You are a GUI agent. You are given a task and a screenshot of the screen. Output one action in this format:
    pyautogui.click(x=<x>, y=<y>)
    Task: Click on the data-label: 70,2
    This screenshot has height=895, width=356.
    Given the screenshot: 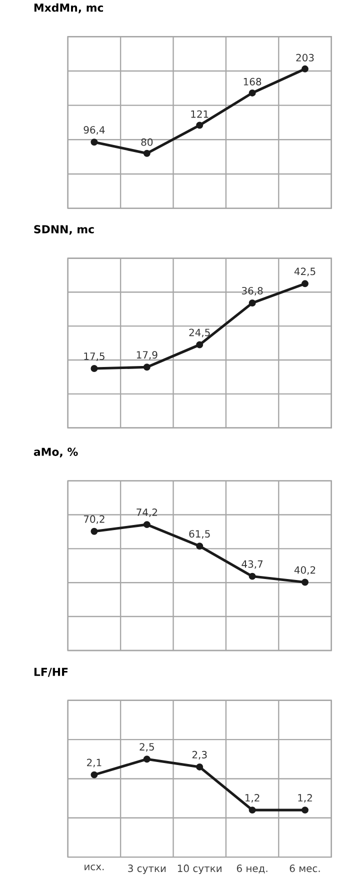 What is the action you would take?
    pyautogui.click(x=94, y=519)
    